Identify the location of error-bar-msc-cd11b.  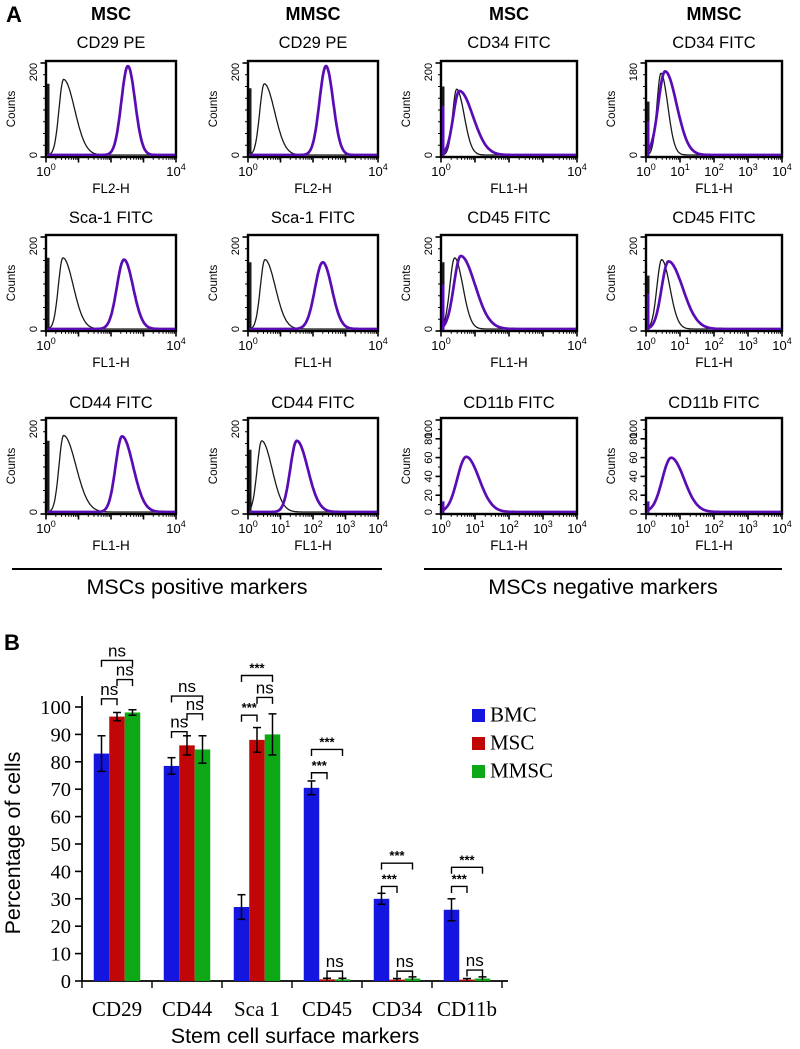
(467, 979).